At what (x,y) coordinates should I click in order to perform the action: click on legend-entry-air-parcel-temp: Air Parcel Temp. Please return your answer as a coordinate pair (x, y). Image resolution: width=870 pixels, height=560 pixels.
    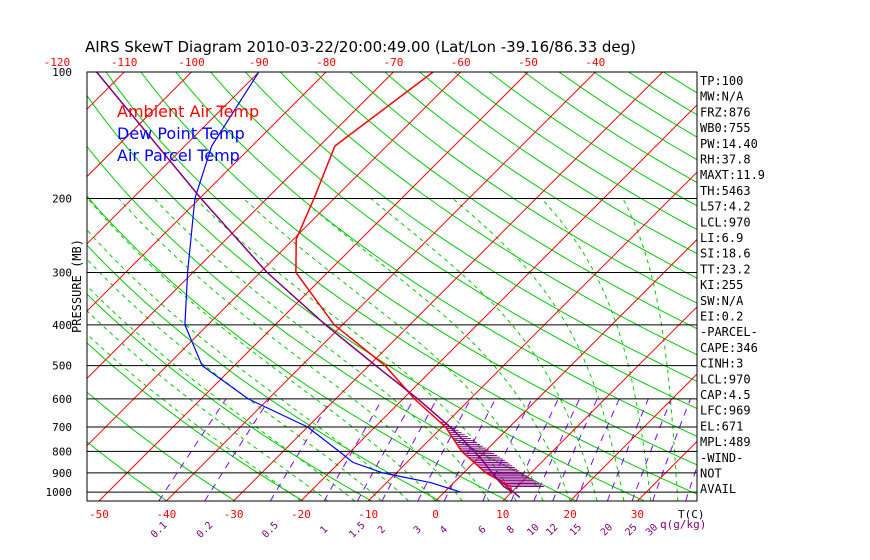
    Looking at the image, I should click on (178, 155).